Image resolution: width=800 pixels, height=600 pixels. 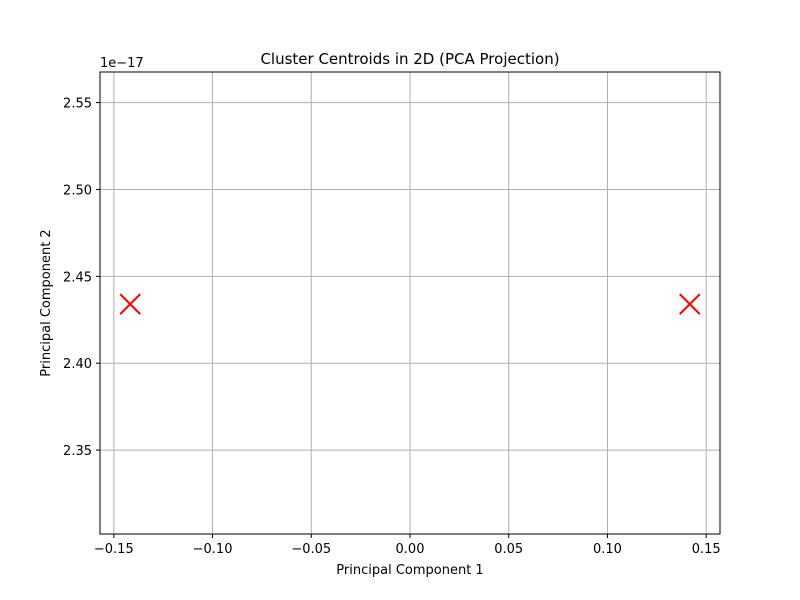 I want to click on chart-title: Cluster Centroids in 2D (PCA Projection), so click(x=409, y=59).